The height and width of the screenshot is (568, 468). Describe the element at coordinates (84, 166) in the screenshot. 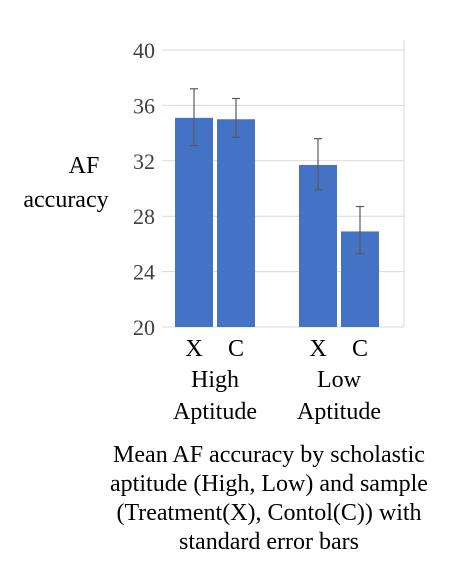

I see `y-axis-label-line-1: AF` at that location.